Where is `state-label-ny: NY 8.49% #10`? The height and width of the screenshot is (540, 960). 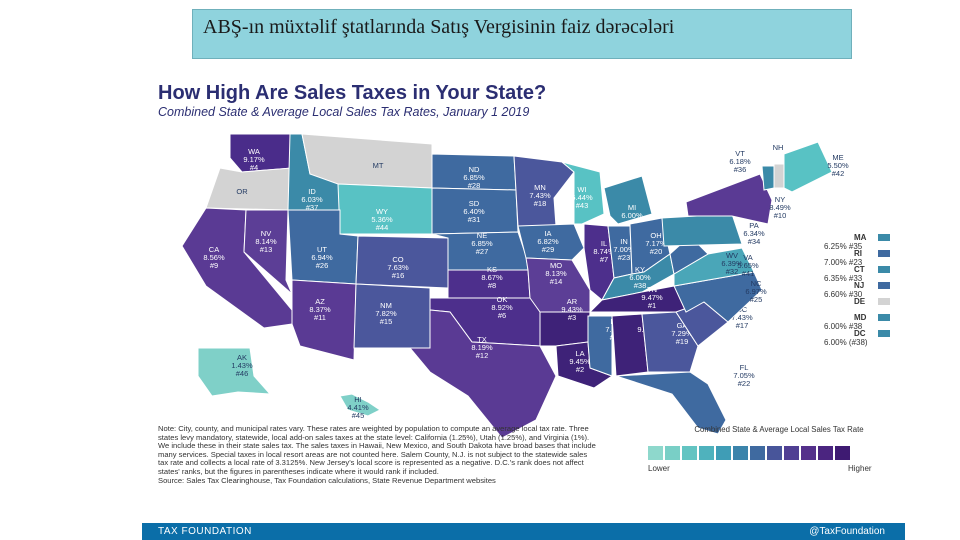 state-label-ny: NY 8.49% #10 is located at coordinates (780, 207).